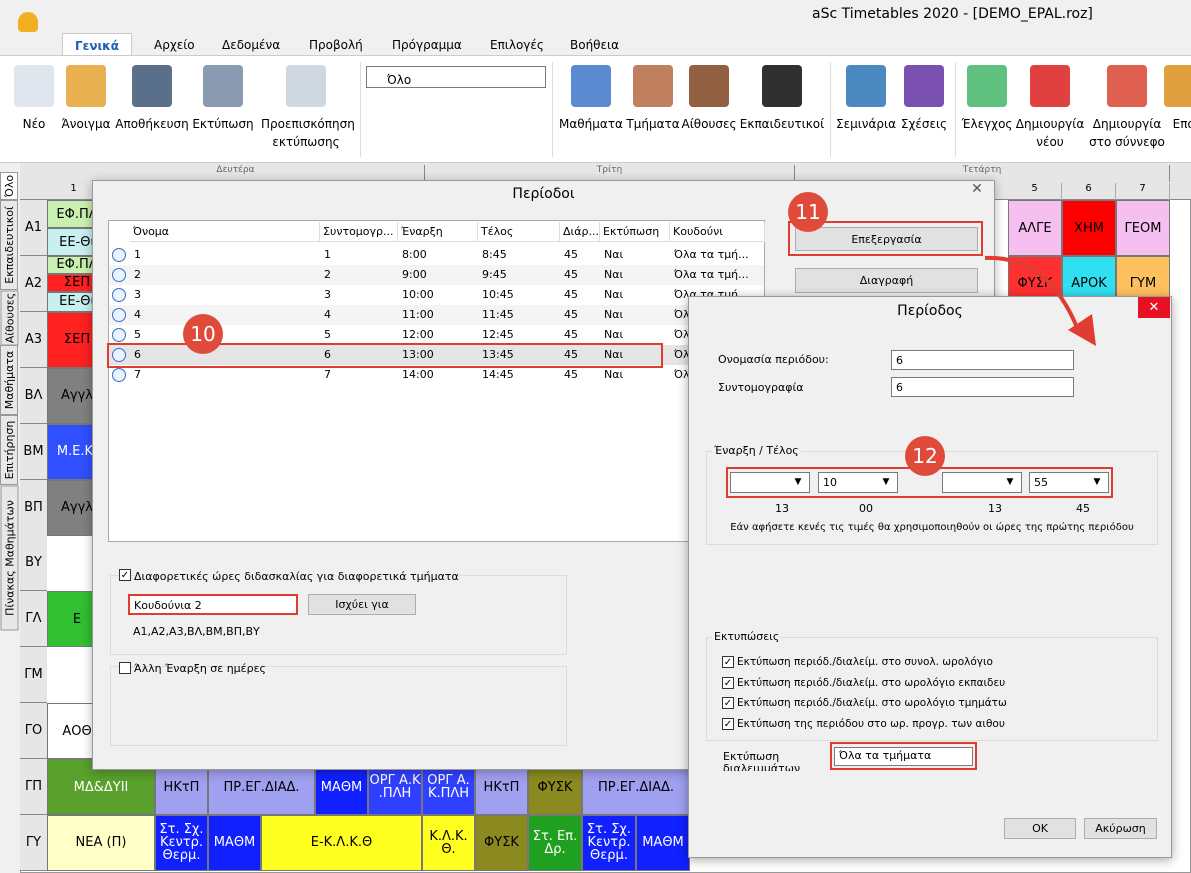 This screenshot has height=873, width=1191. I want to click on period-cell: 13:00, so click(418, 354).